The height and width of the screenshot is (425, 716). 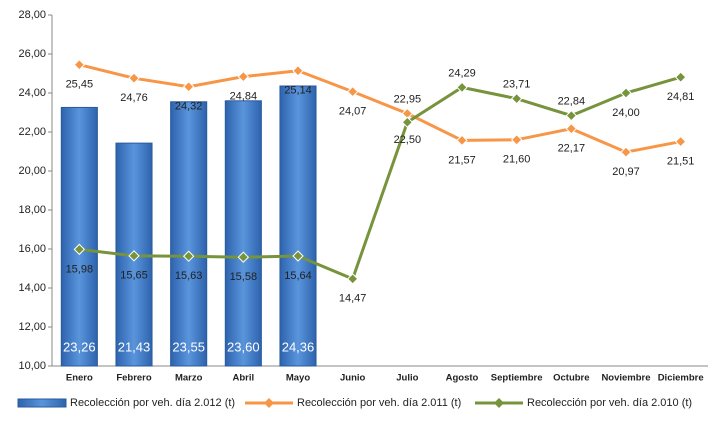 What do you see at coordinates (379, 403) in the screenshot?
I see `legend-label: Recolección por veh. día 2.011 (t)` at bounding box center [379, 403].